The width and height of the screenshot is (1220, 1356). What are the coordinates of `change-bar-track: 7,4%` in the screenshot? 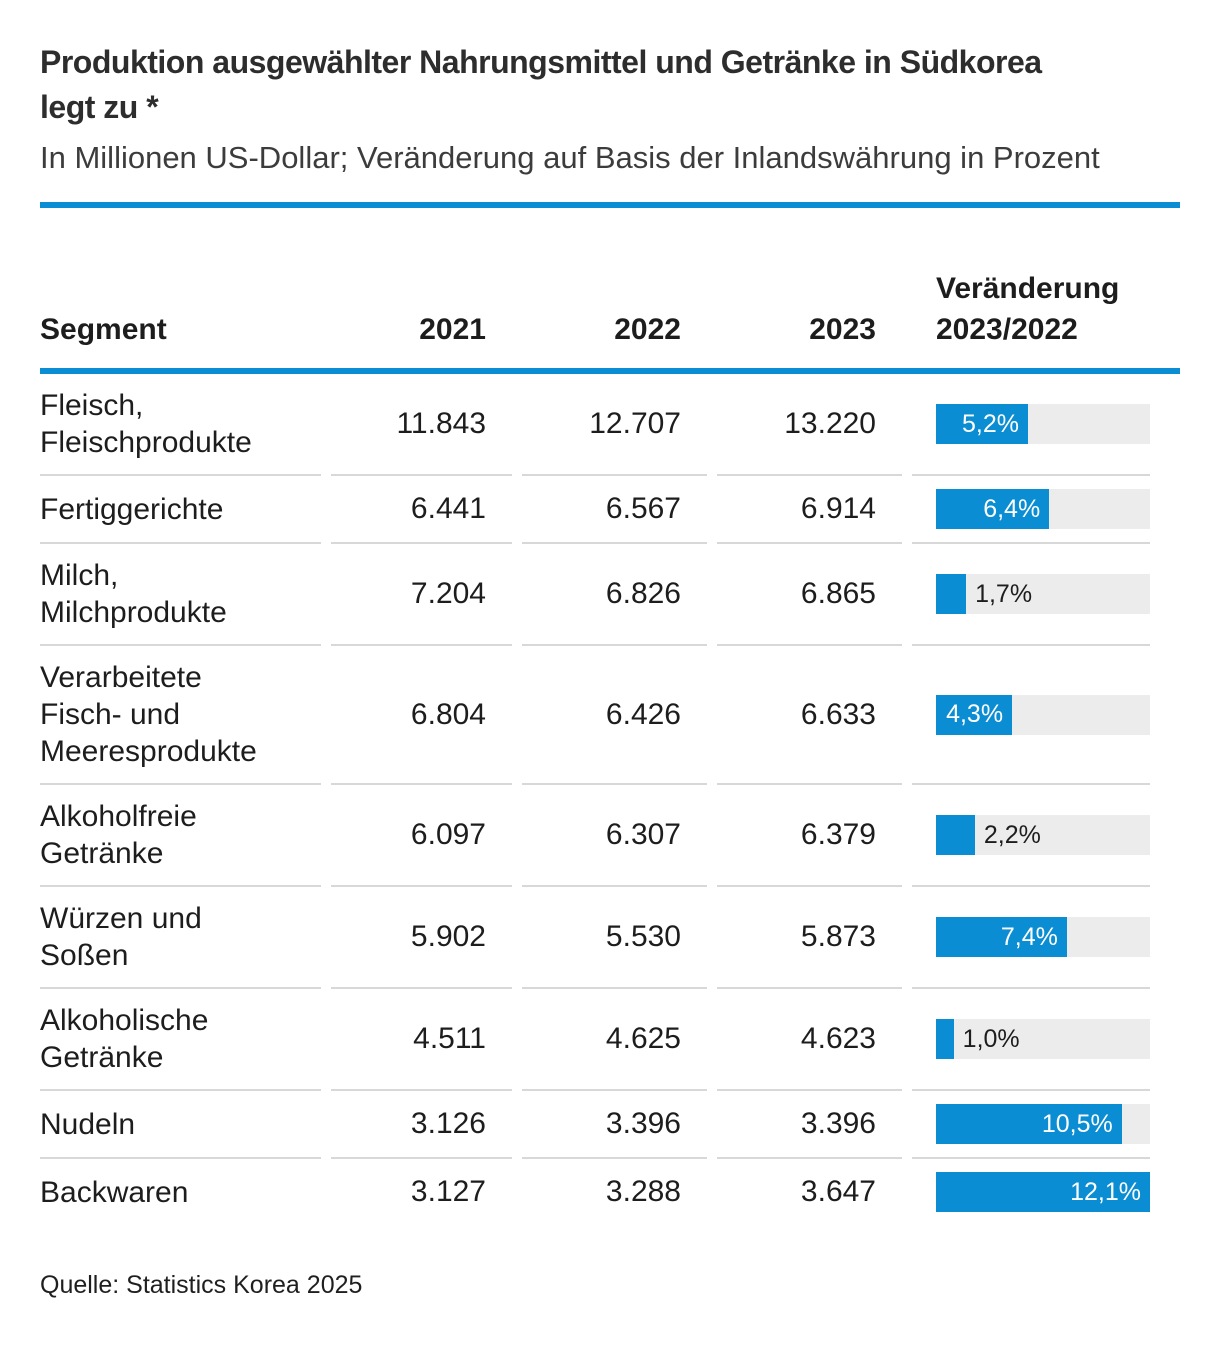 It's located at (1043, 937).